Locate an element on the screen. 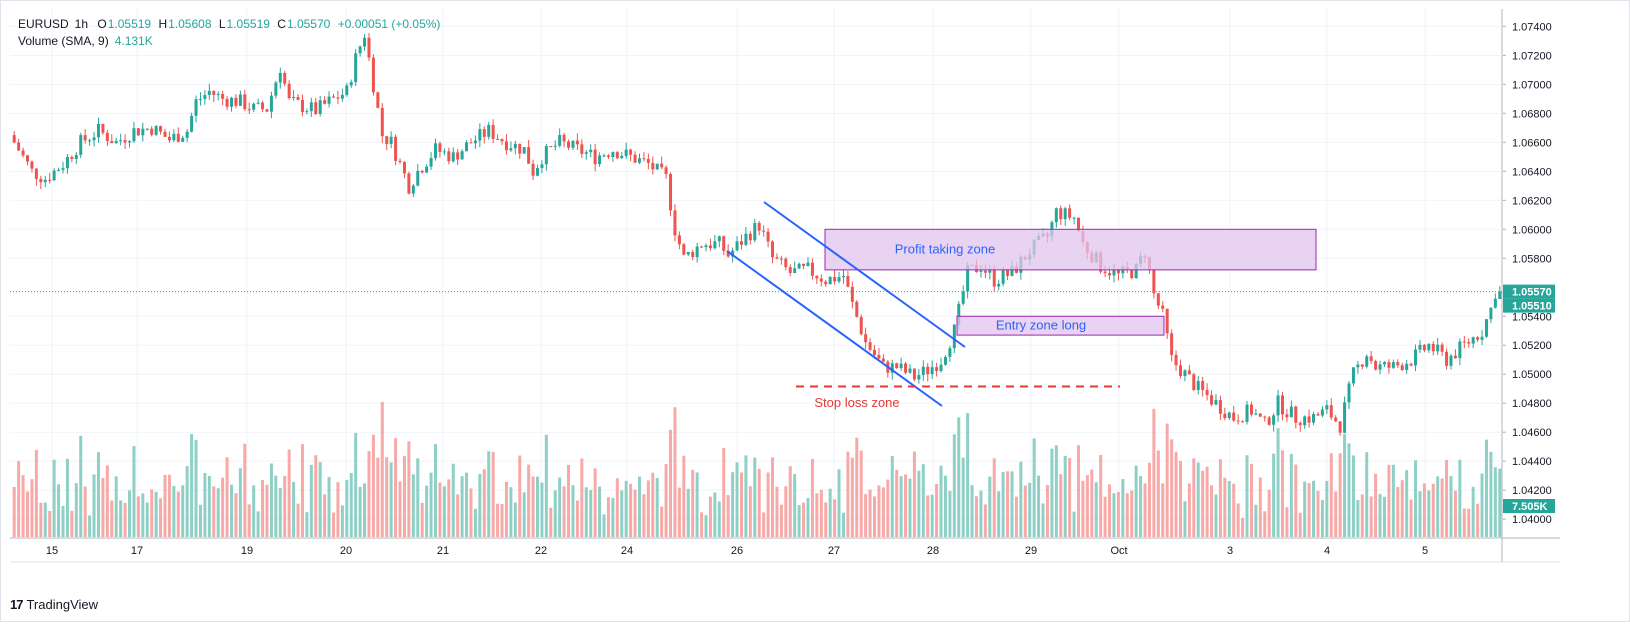 This screenshot has height=627, width=1630. interval-label: 1h is located at coordinates (81, 24).